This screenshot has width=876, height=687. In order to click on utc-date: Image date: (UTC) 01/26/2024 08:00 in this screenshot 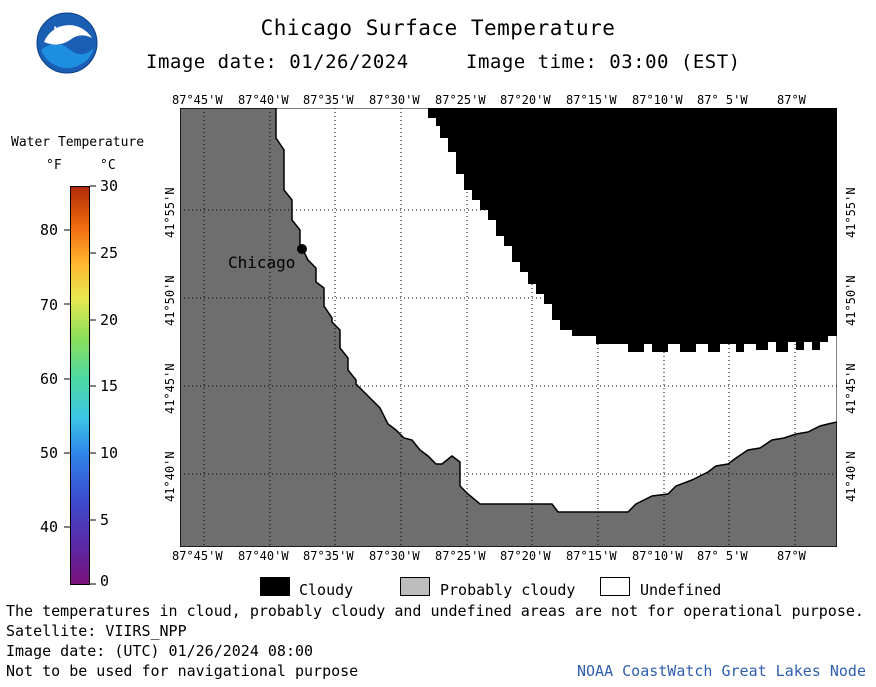, I will do `click(160, 651)`.